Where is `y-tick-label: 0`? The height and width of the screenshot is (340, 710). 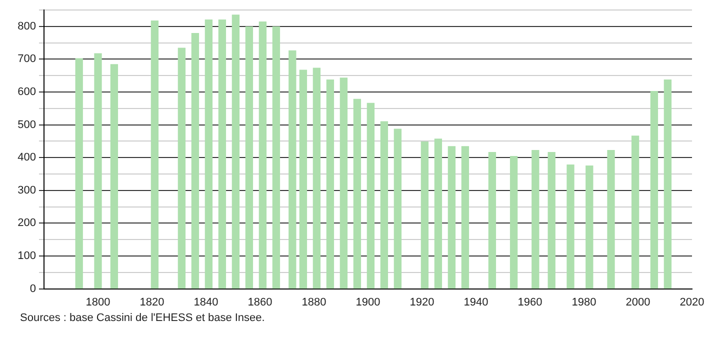
y-tick-label: 0 is located at coordinates (33, 288).